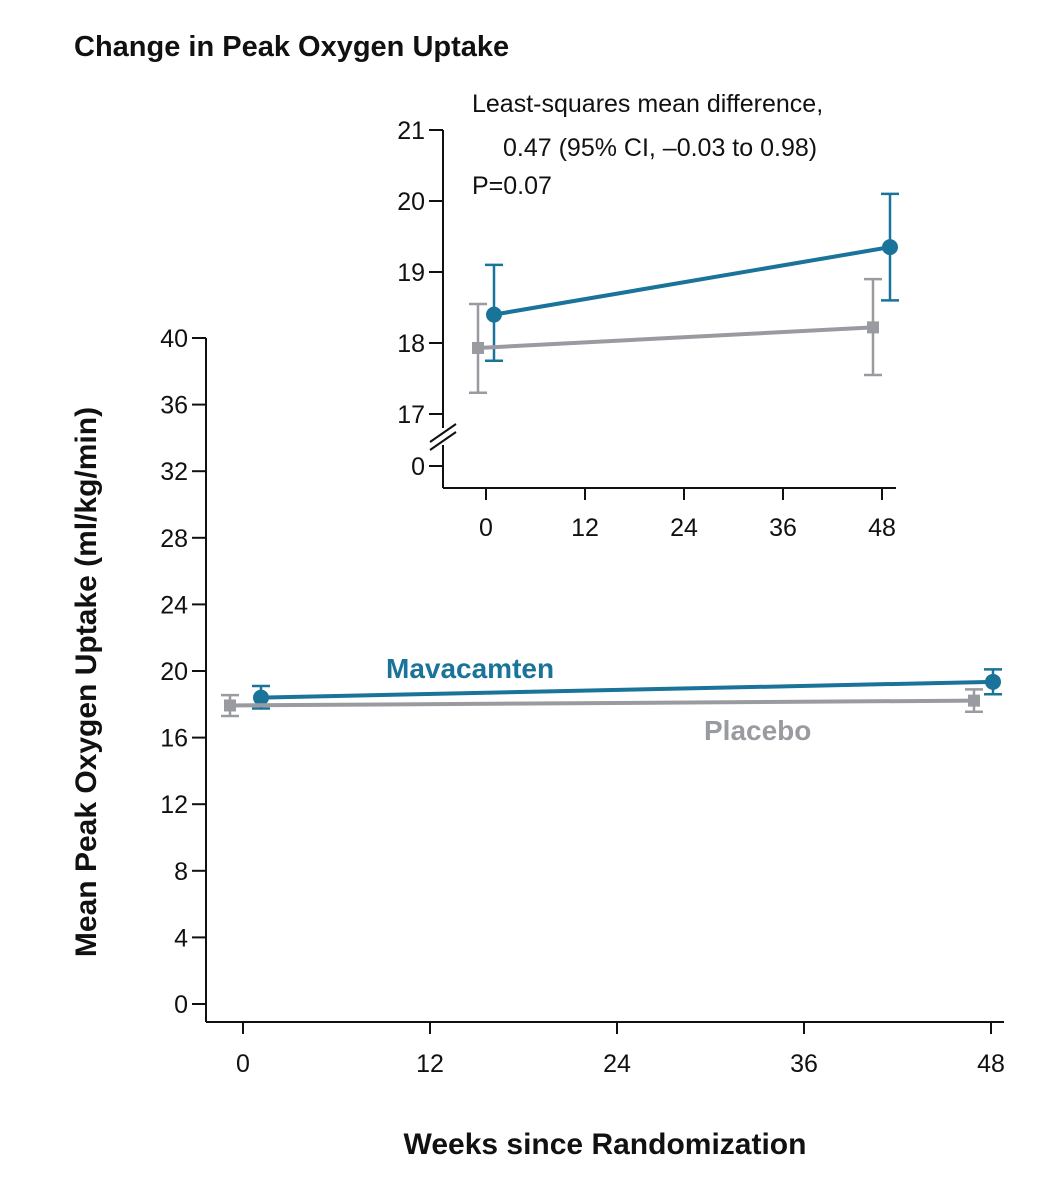  What do you see at coordinates (470, 668) in the screenshot?
I see `series-label-mavacamten: Mavacamten` at bounding box center [470, 668].